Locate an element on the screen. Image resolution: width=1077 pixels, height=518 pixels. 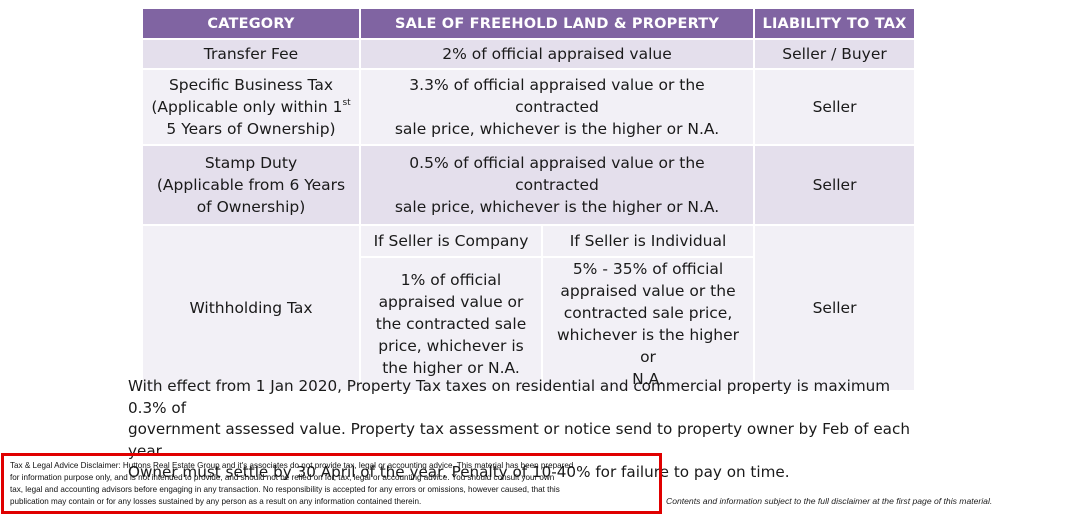
stamp-category-line1: Stamp Duty is located at coordinates (251, 163).